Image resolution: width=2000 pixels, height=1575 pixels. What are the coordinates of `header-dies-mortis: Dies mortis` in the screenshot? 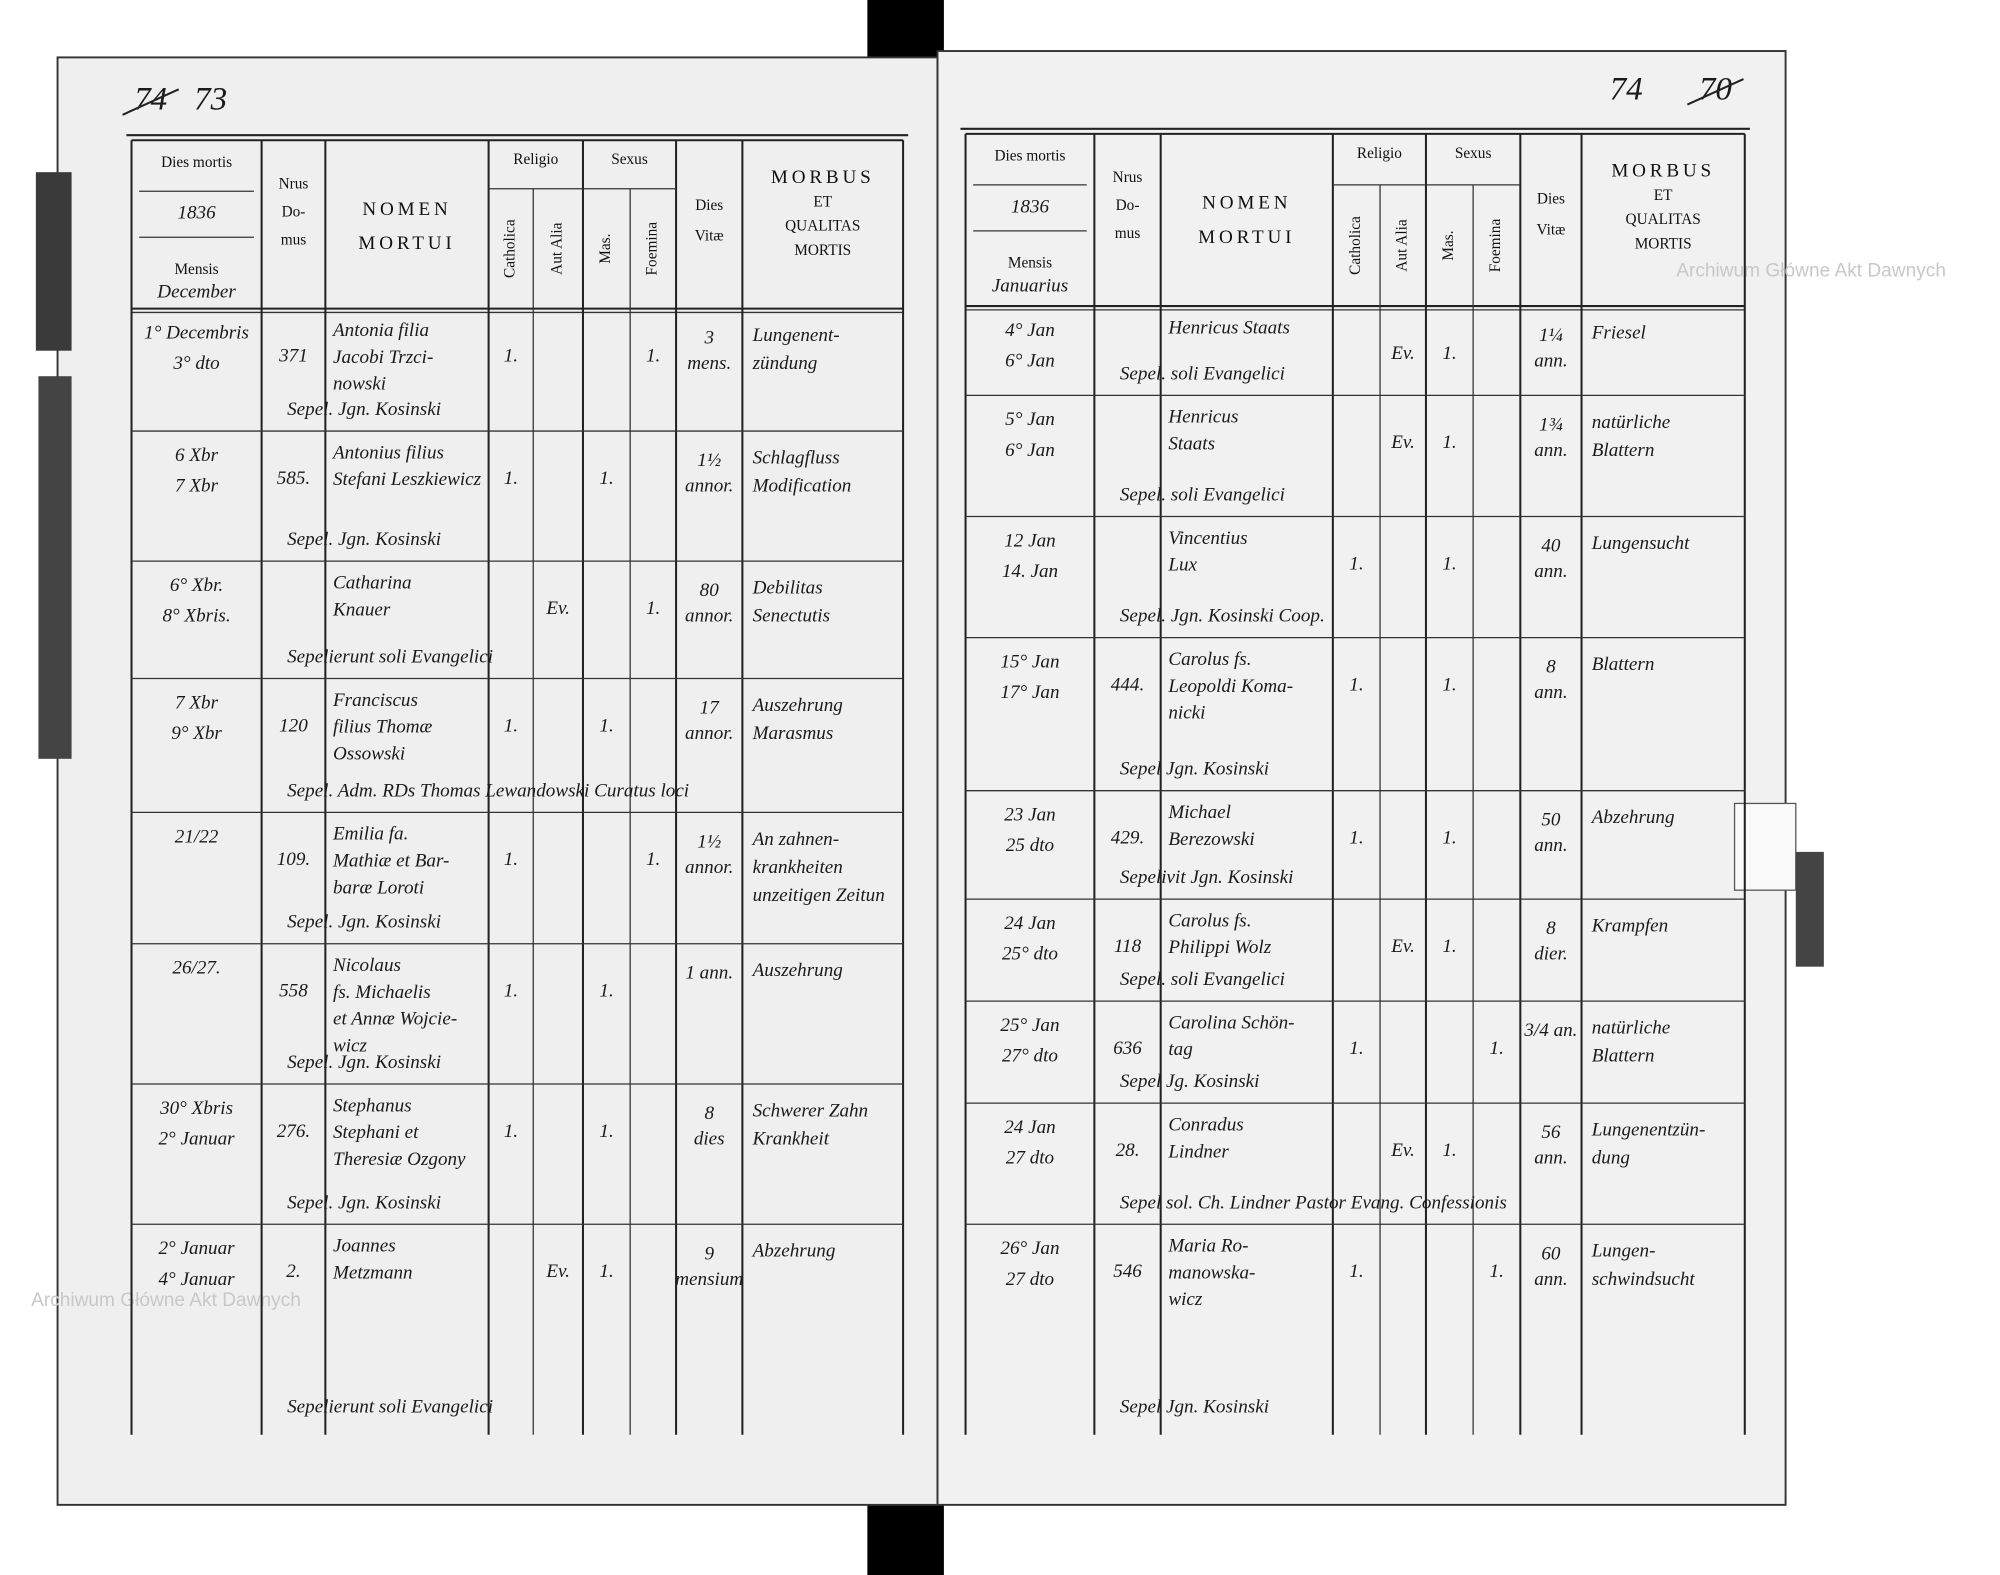 It's located at (1029, 155).